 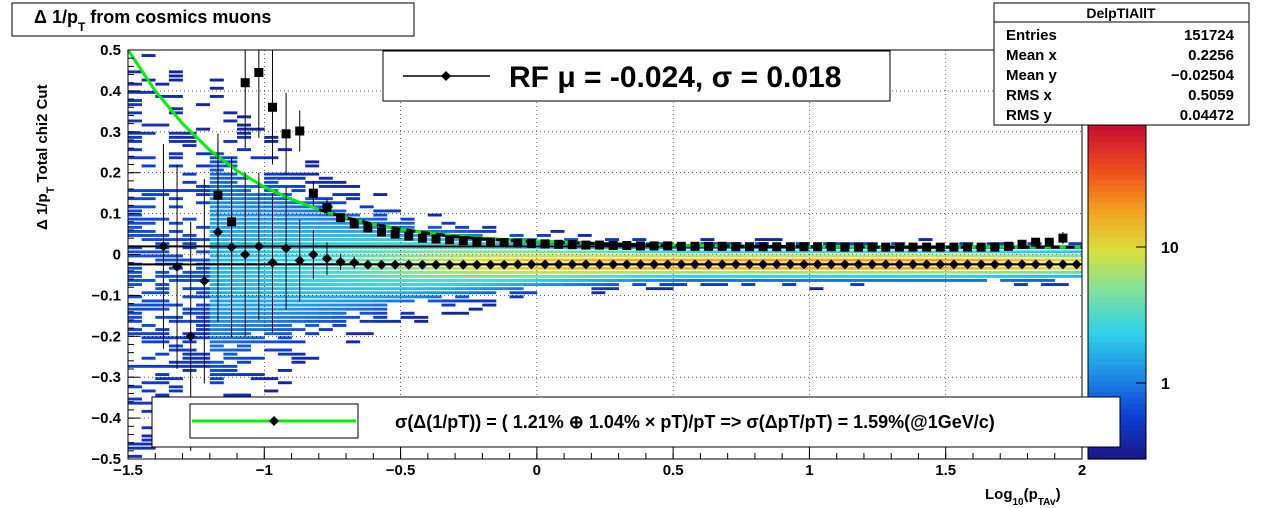 What do you see at coordinates (128, 470) in the screenshot?
I see `x-tick-label: −1.5` at bounding box center [128, 470].